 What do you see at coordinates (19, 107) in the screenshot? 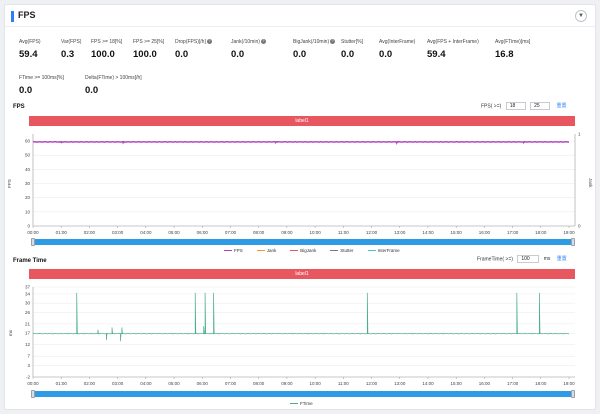
I see `fps-section-title: FPS` at bounding box center [19, 107].